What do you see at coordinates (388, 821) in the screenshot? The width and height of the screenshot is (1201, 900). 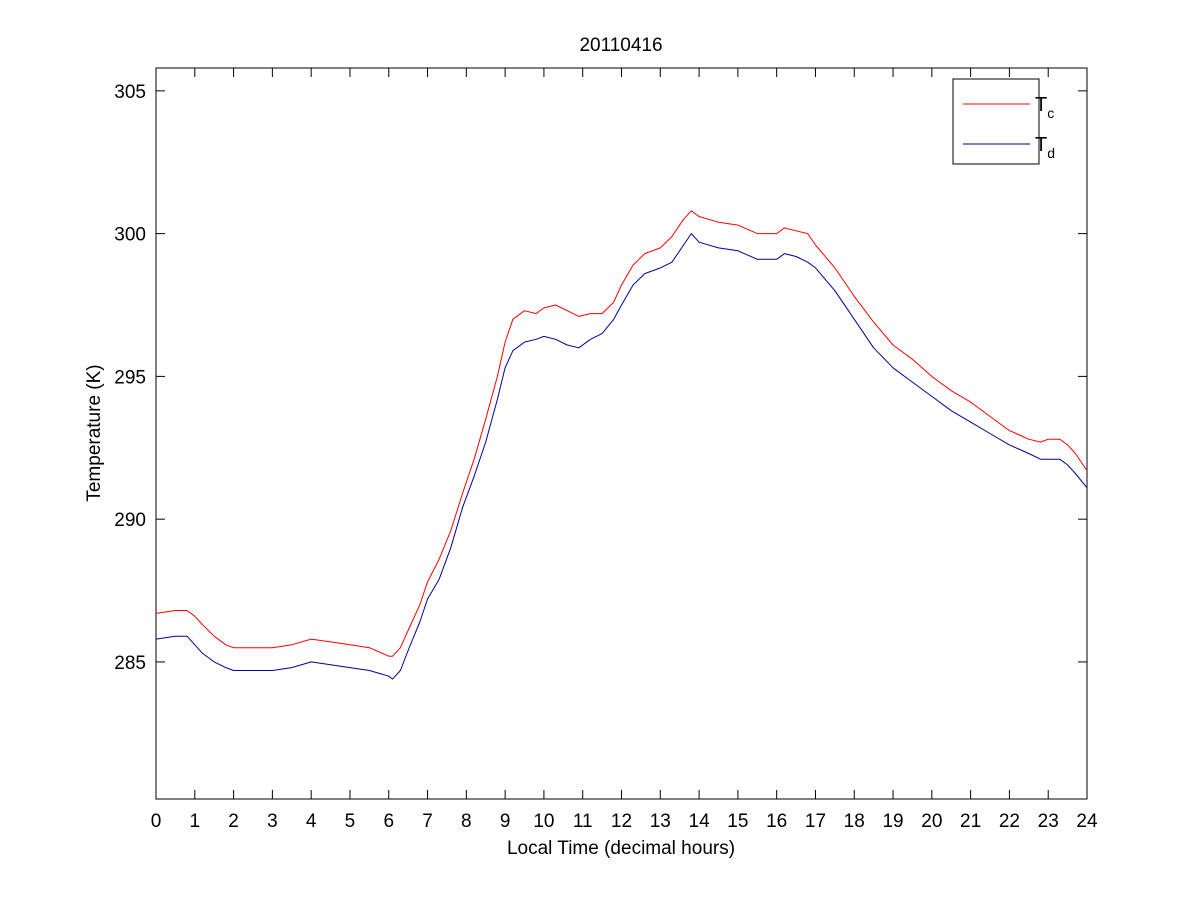 I see `x-tick-label: 6` at bounding box center [388, 821].